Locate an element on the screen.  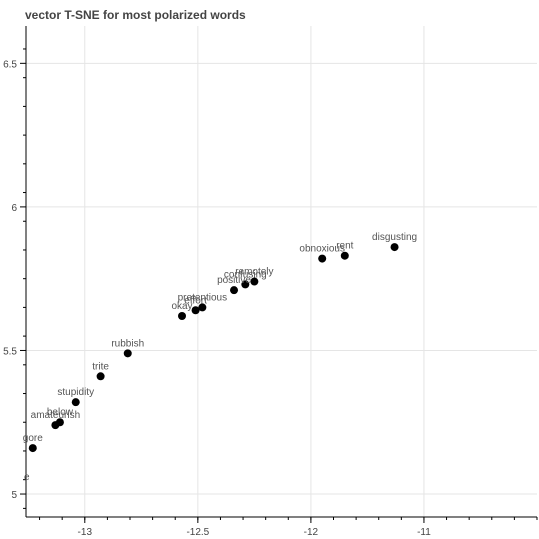
point-label: remotely is located at coordinates (254, 272).